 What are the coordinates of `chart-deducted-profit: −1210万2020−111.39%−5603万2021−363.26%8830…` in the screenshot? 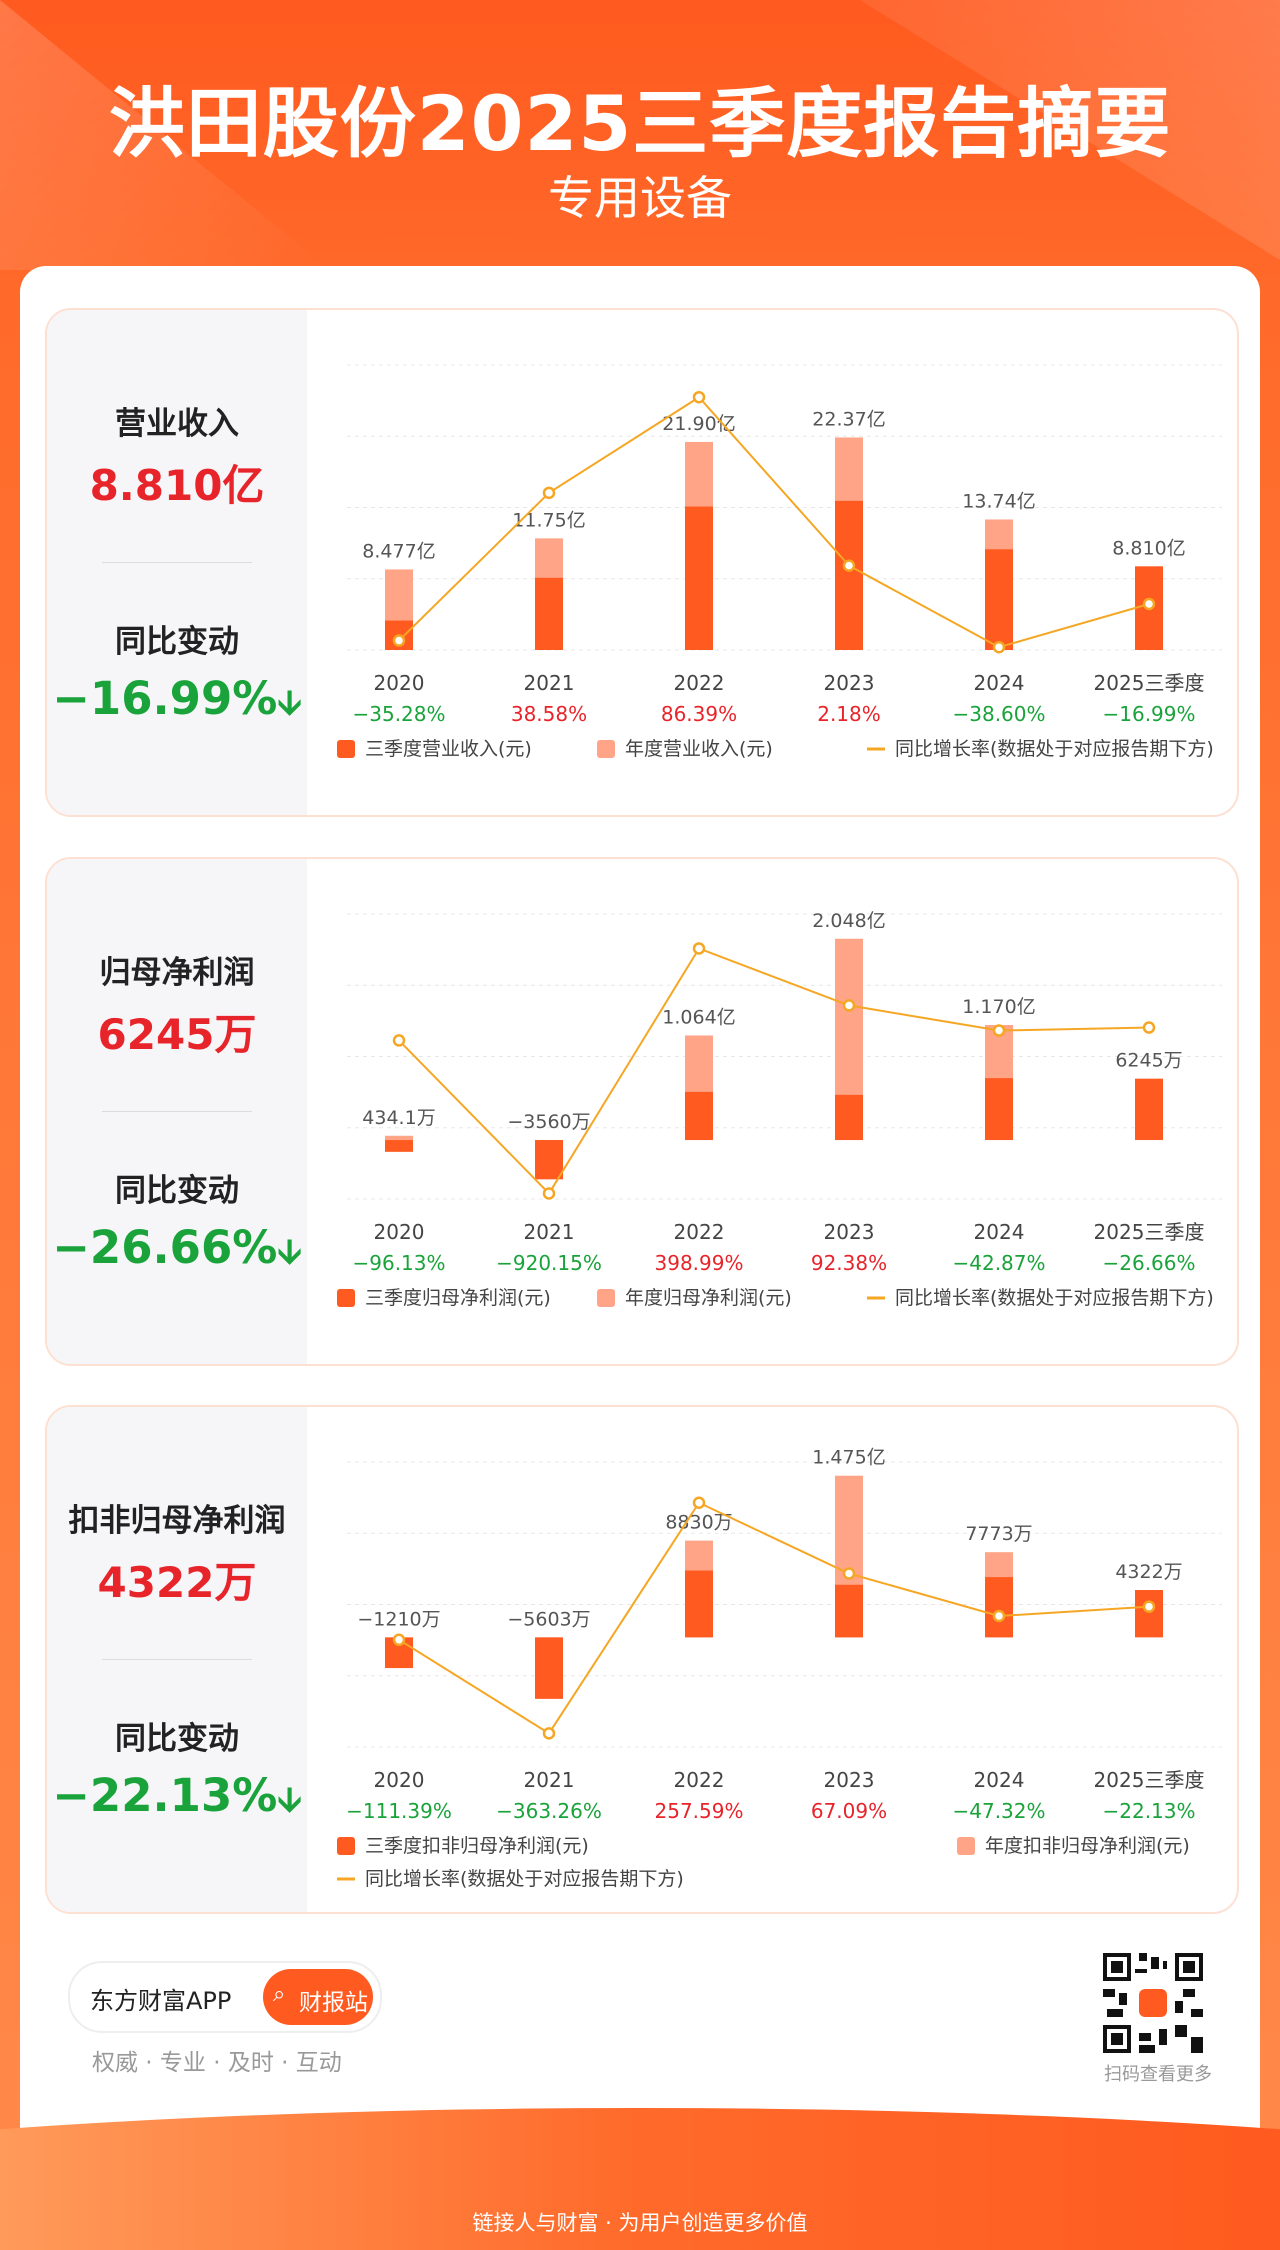 It's located at (779, 1668).